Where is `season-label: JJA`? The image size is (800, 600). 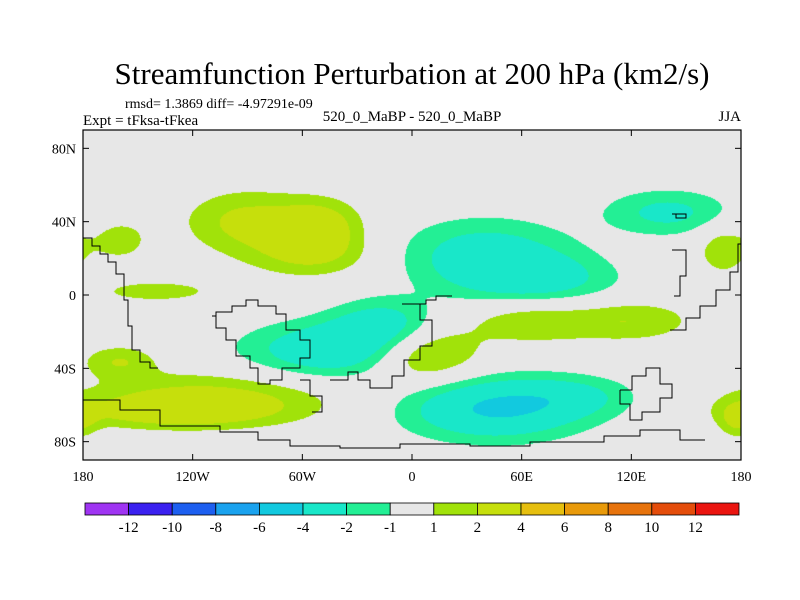 season-label: JJA is located at coordinates (729, 117).